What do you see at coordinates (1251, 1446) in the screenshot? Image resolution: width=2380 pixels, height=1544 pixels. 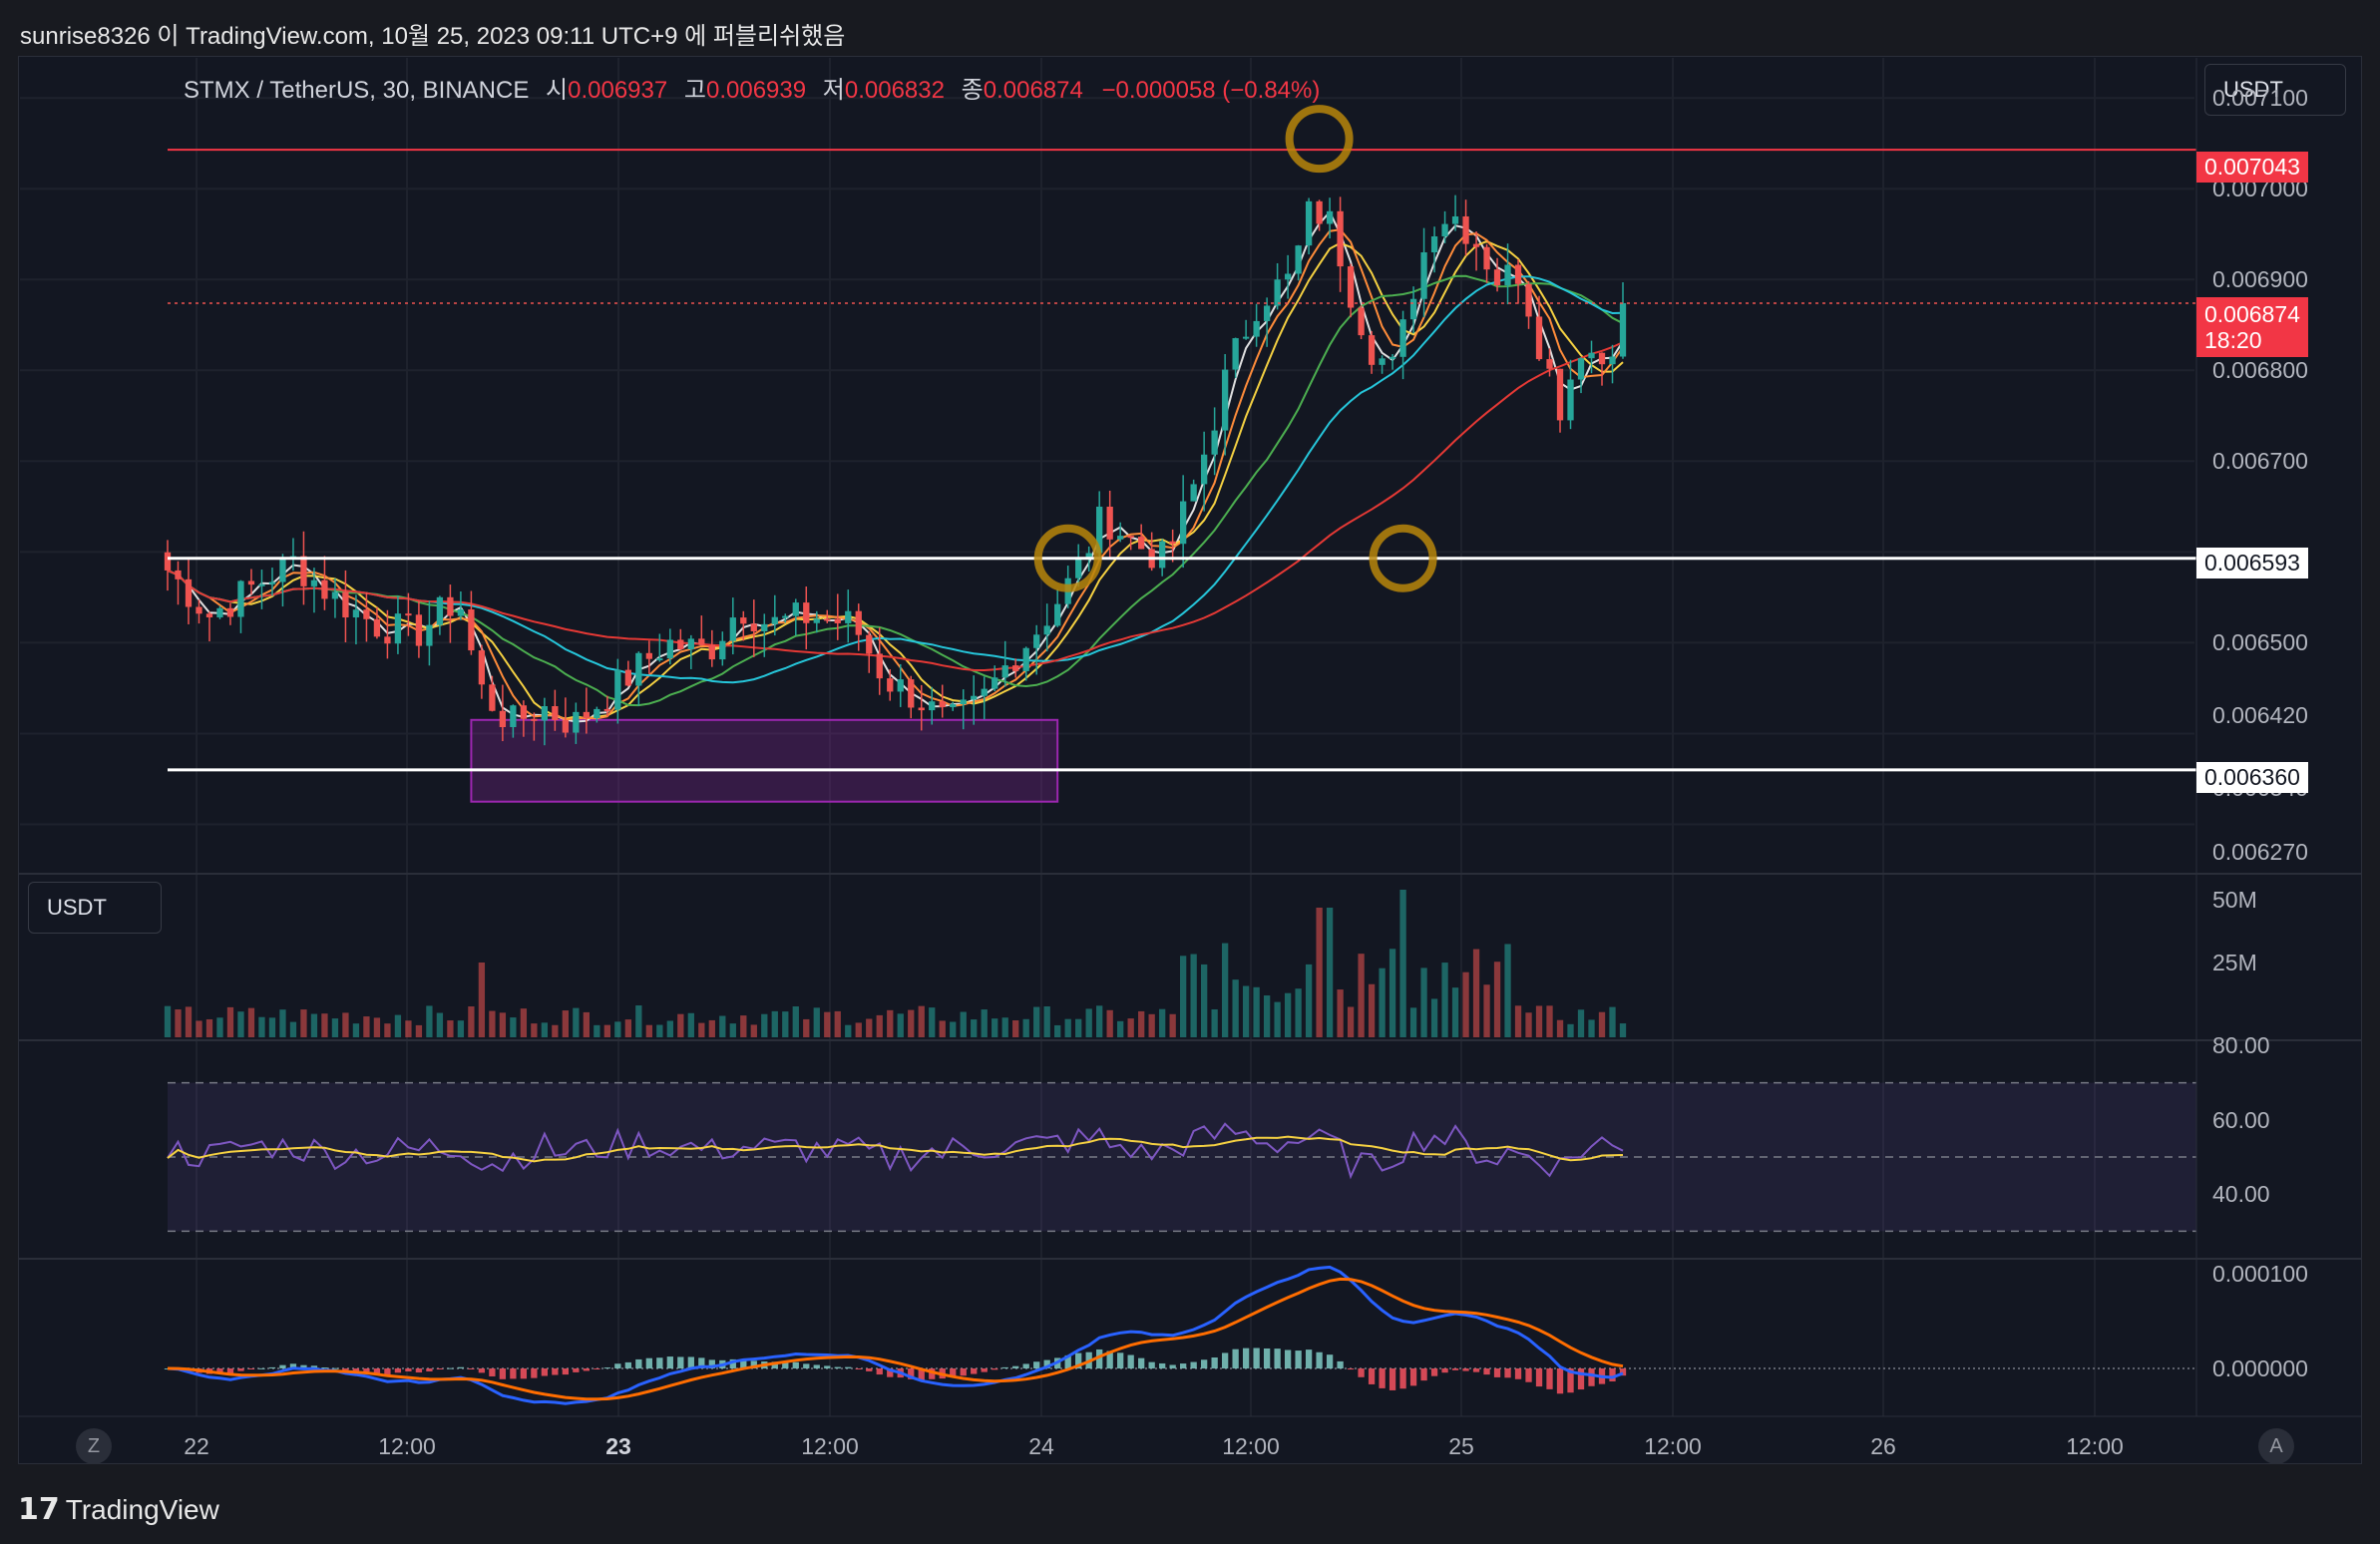 I see `time-axis-label-5: 12:00` at bounding box center [1251, 1446].